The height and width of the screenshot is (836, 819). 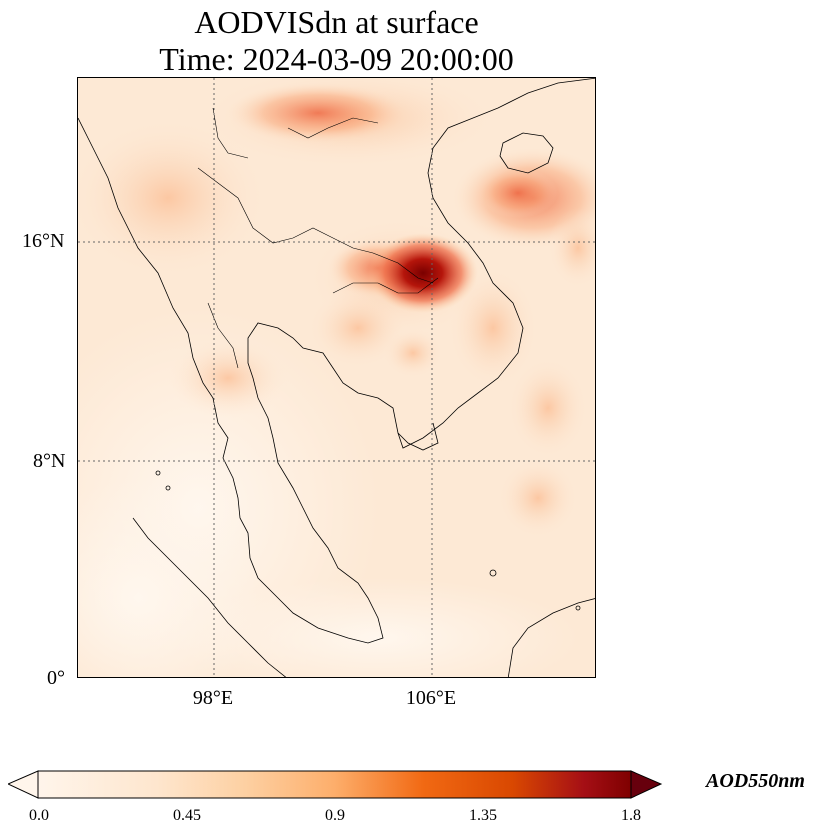 I want to click on colorbar-gradient, so click(x=334, y=784).